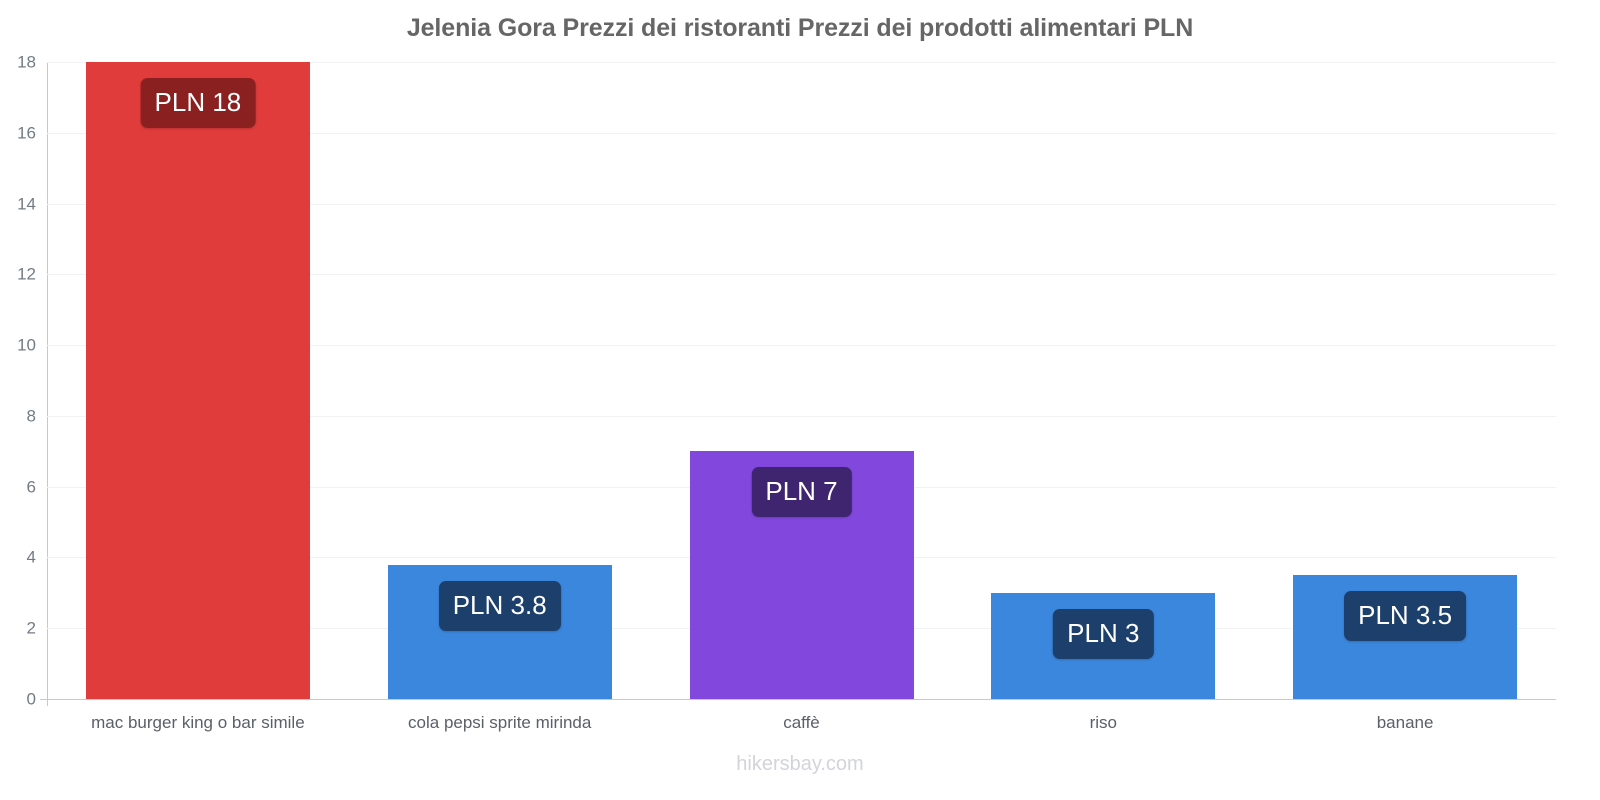 The height and width of the screenshot is (800, 1600). What do you see at coordinates (798, 699) in the screenshot?
I see `x-axis-line` at bounding box center [798, 699].